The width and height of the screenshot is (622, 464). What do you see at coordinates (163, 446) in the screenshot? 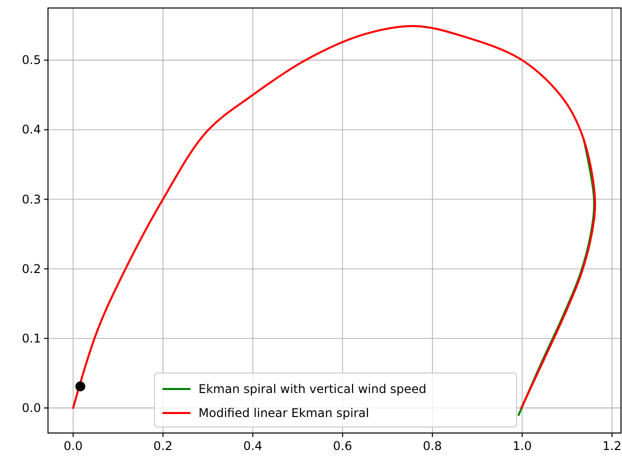
I see `x-tick-label: 0.2` at bounding box center [163, 446].